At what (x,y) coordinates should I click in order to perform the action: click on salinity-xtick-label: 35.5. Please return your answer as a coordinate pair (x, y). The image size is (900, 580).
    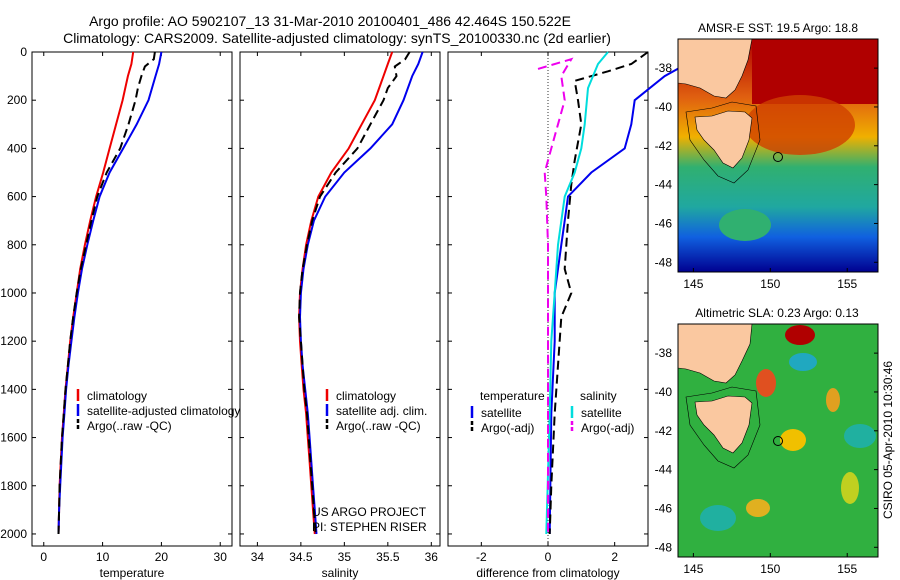
    Looking at the image, I should click on (388, 557).